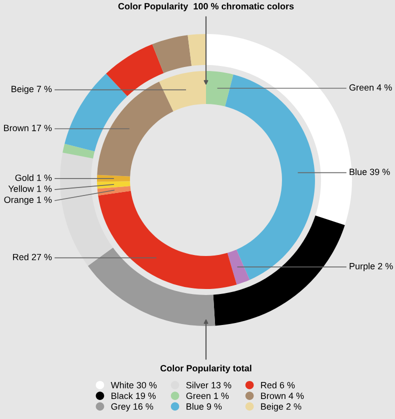  I want to click on legend-label: Green 1 %, so click(207, 396).